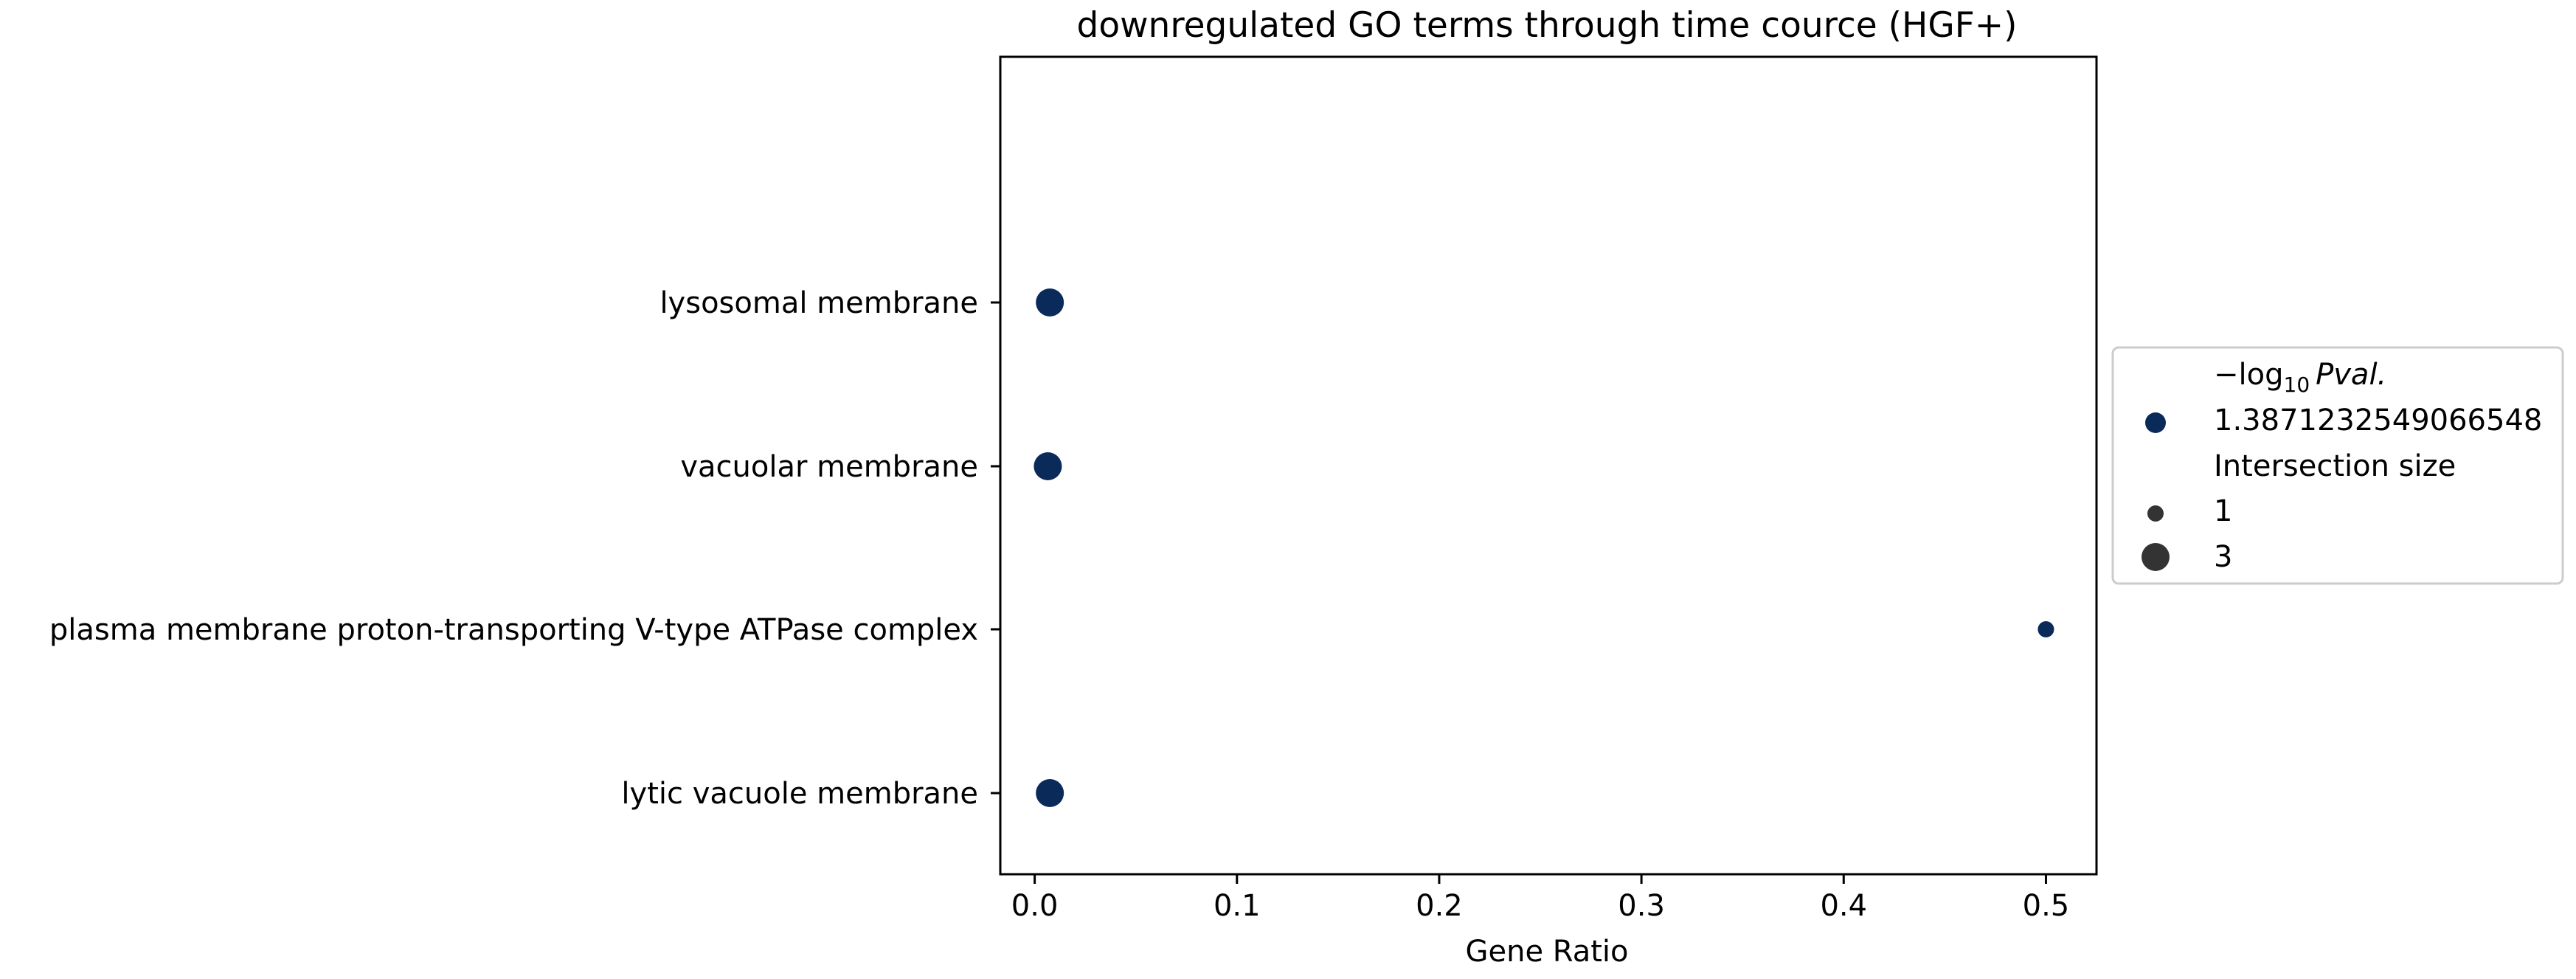 The image size is (2576, 979). Describe the element at coordinates (800, 794) in the screenshot. I see `y-tick-label-lytic-vacuole-membrane: lytic vacuole membrane` at that location.